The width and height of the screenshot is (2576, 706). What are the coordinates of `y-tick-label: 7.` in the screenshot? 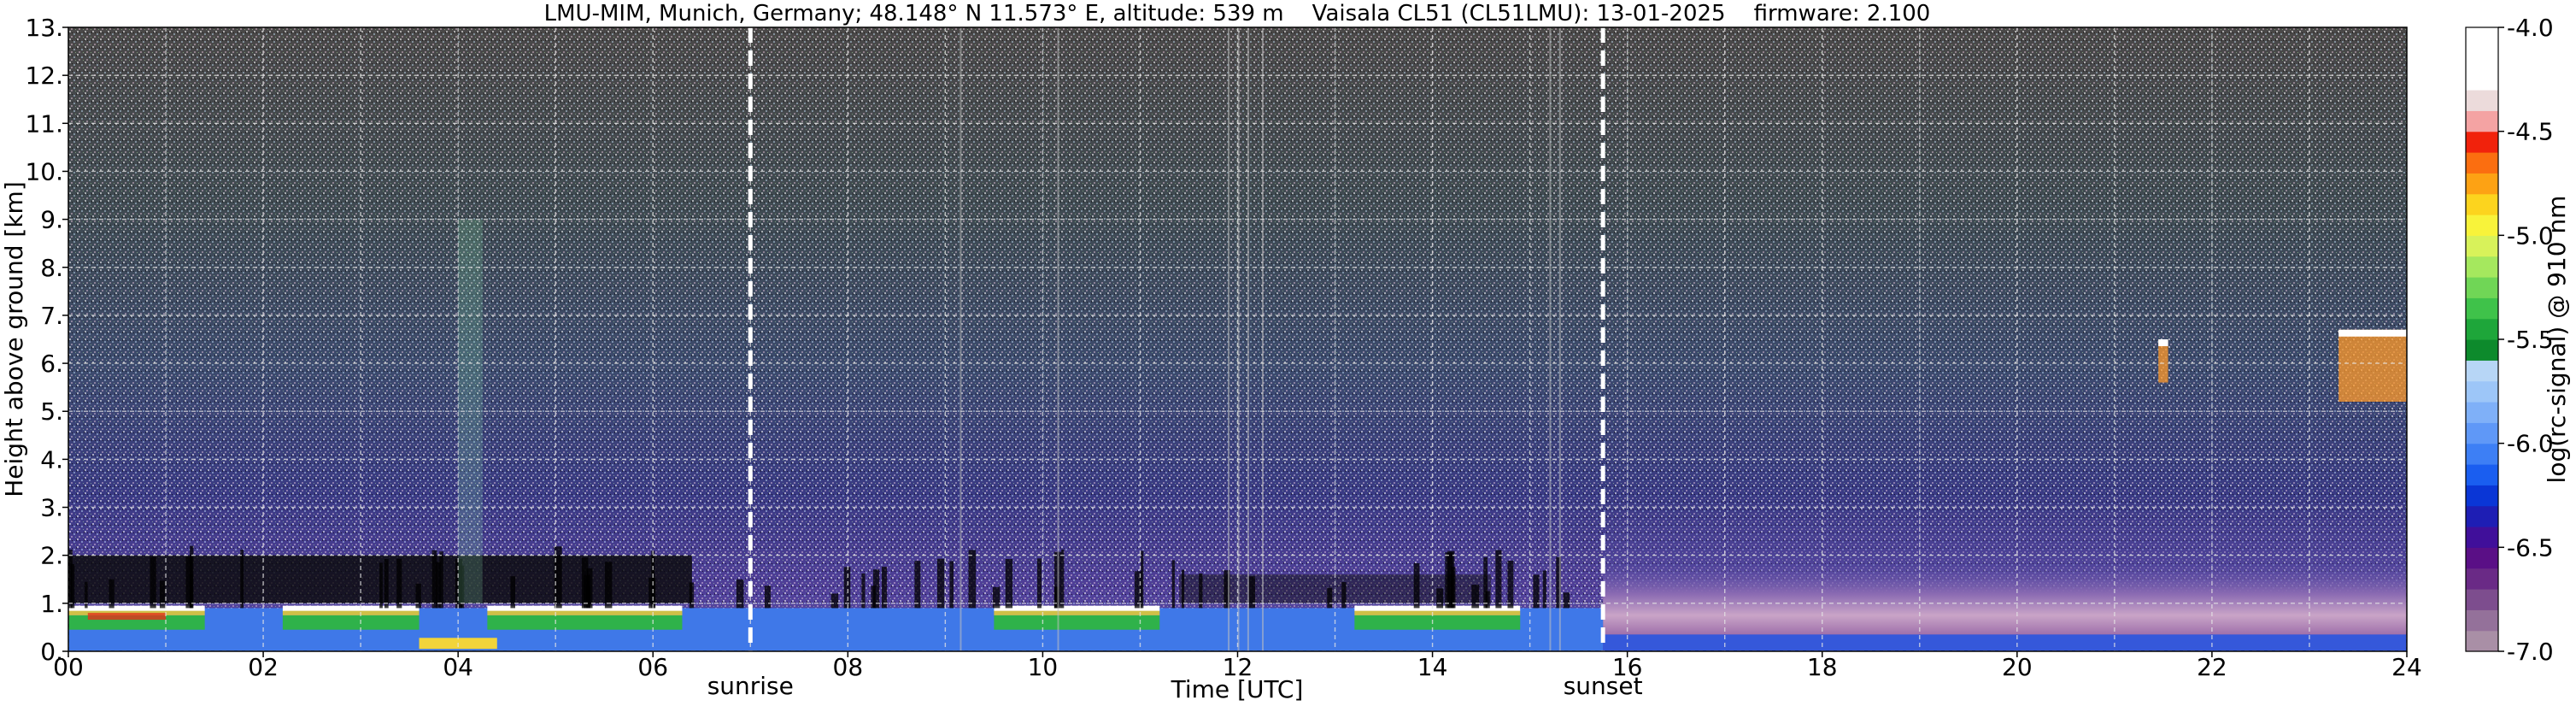 It's located at (51, 316).